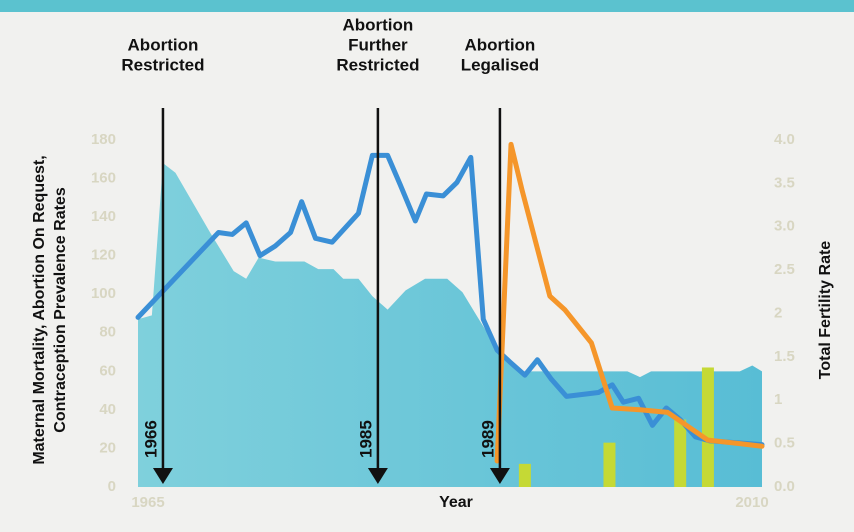 The height and width of the screenshot is (532, 854). What do you see at coordinates (107, 409) in the screenshot?
I see `y-tick-label: 40` at bounding box center [107, 409].